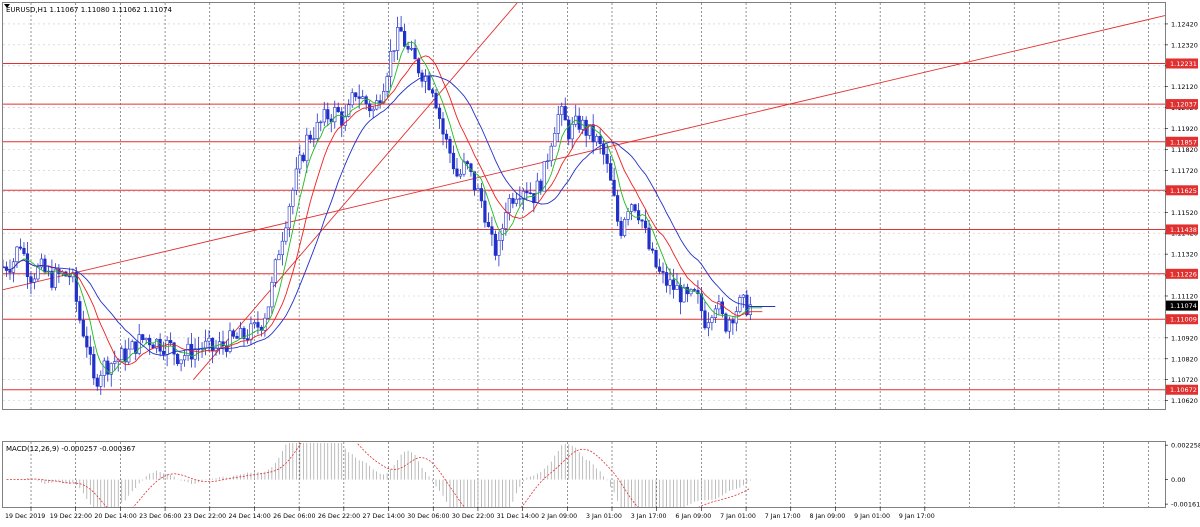  What do you see at coordinates (384, 516) in the screenshot?
I see `time-label: 27 Dec 14:00` at bounding box center [384, 516].